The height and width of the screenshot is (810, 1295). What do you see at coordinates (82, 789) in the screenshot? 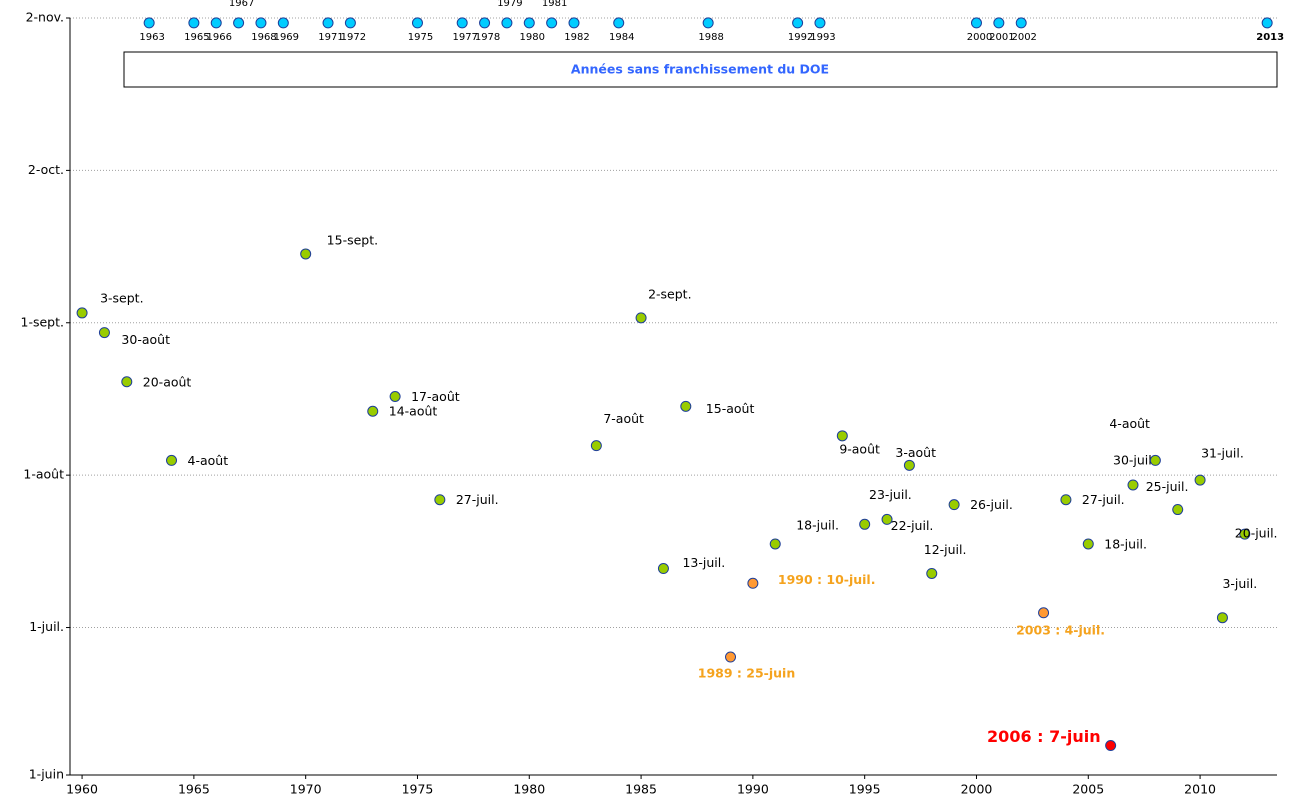
I see `x-tick-label: 1960` at bounding box center [82, 789].